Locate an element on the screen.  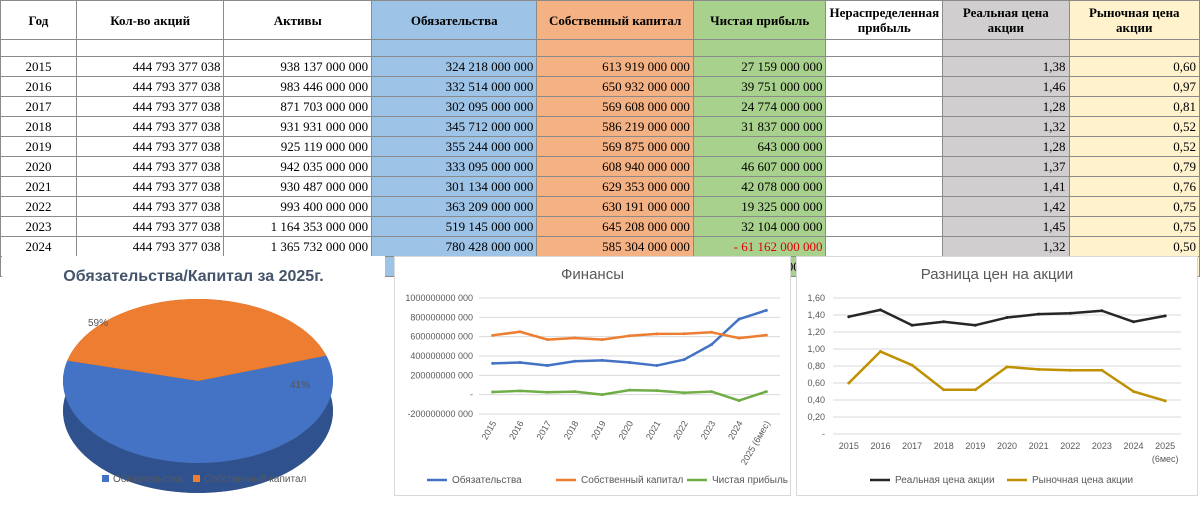
cell-liabilities: 355 244 000 000 is located at coordinates (454, 146).